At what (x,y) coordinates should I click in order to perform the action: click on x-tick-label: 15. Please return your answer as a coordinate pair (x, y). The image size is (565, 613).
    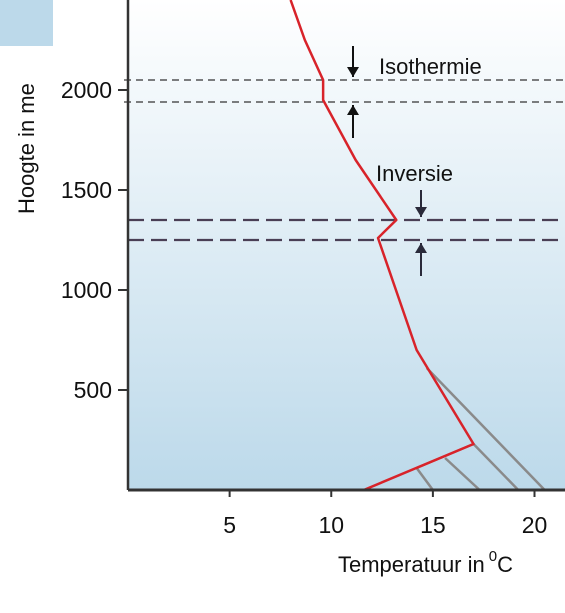
    Looking at the image, I should click on (433, 525).